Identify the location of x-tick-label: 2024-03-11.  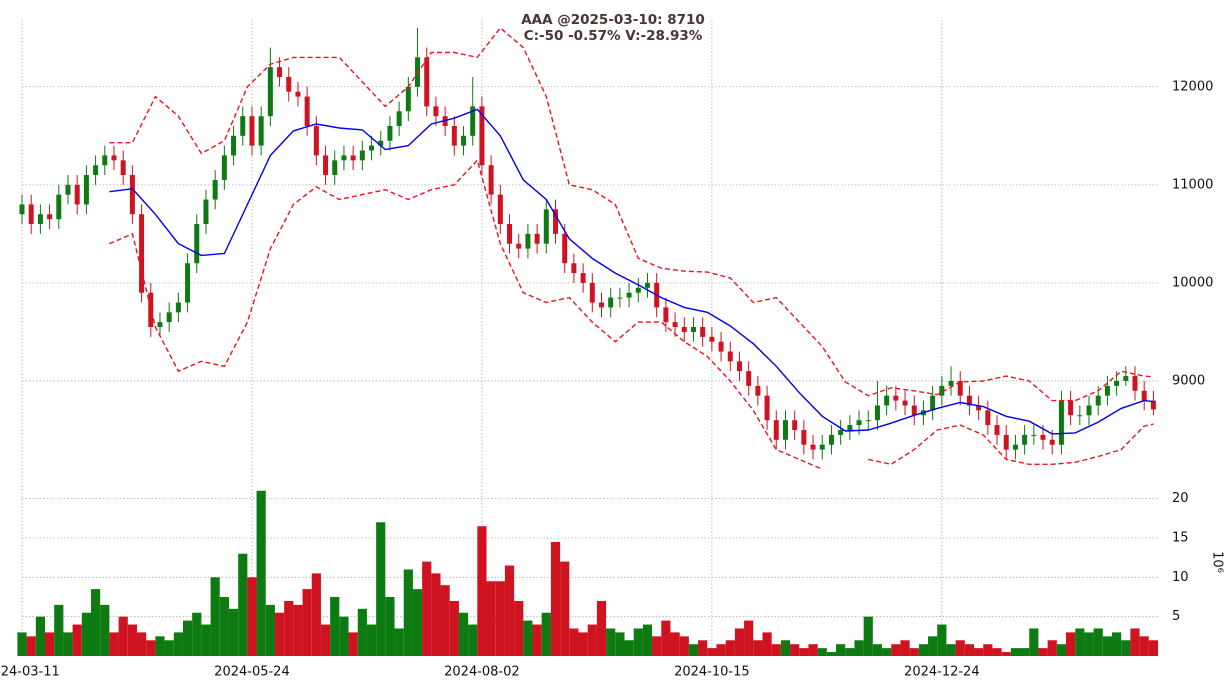
(30, 672).